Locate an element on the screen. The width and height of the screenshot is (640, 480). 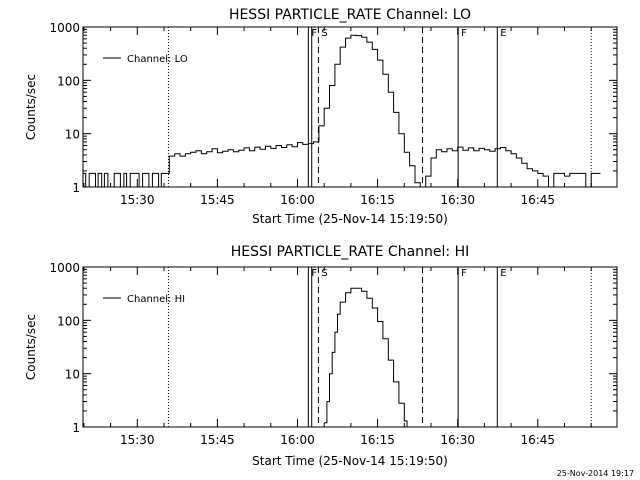
timestamp-stamp: 25-Nov-2014 19:17 is located at coordinates (595, 473).